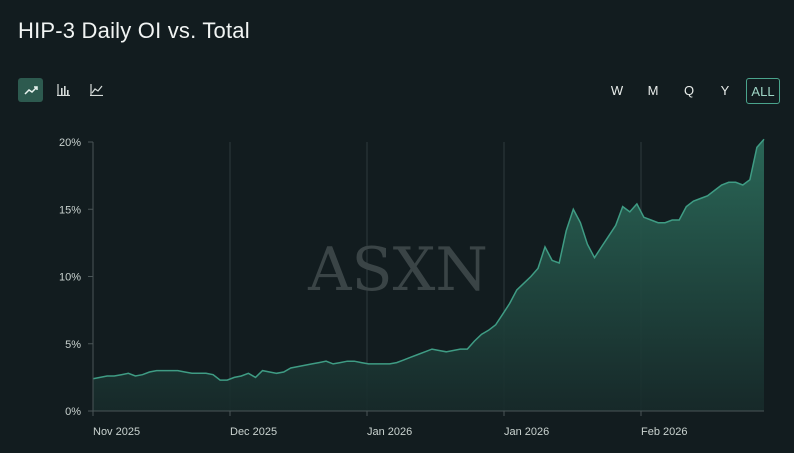 The height and width of the screenshot is (453, 794). I want to click on range-toolbar: W M Q Y ALL, so click(691, 91).